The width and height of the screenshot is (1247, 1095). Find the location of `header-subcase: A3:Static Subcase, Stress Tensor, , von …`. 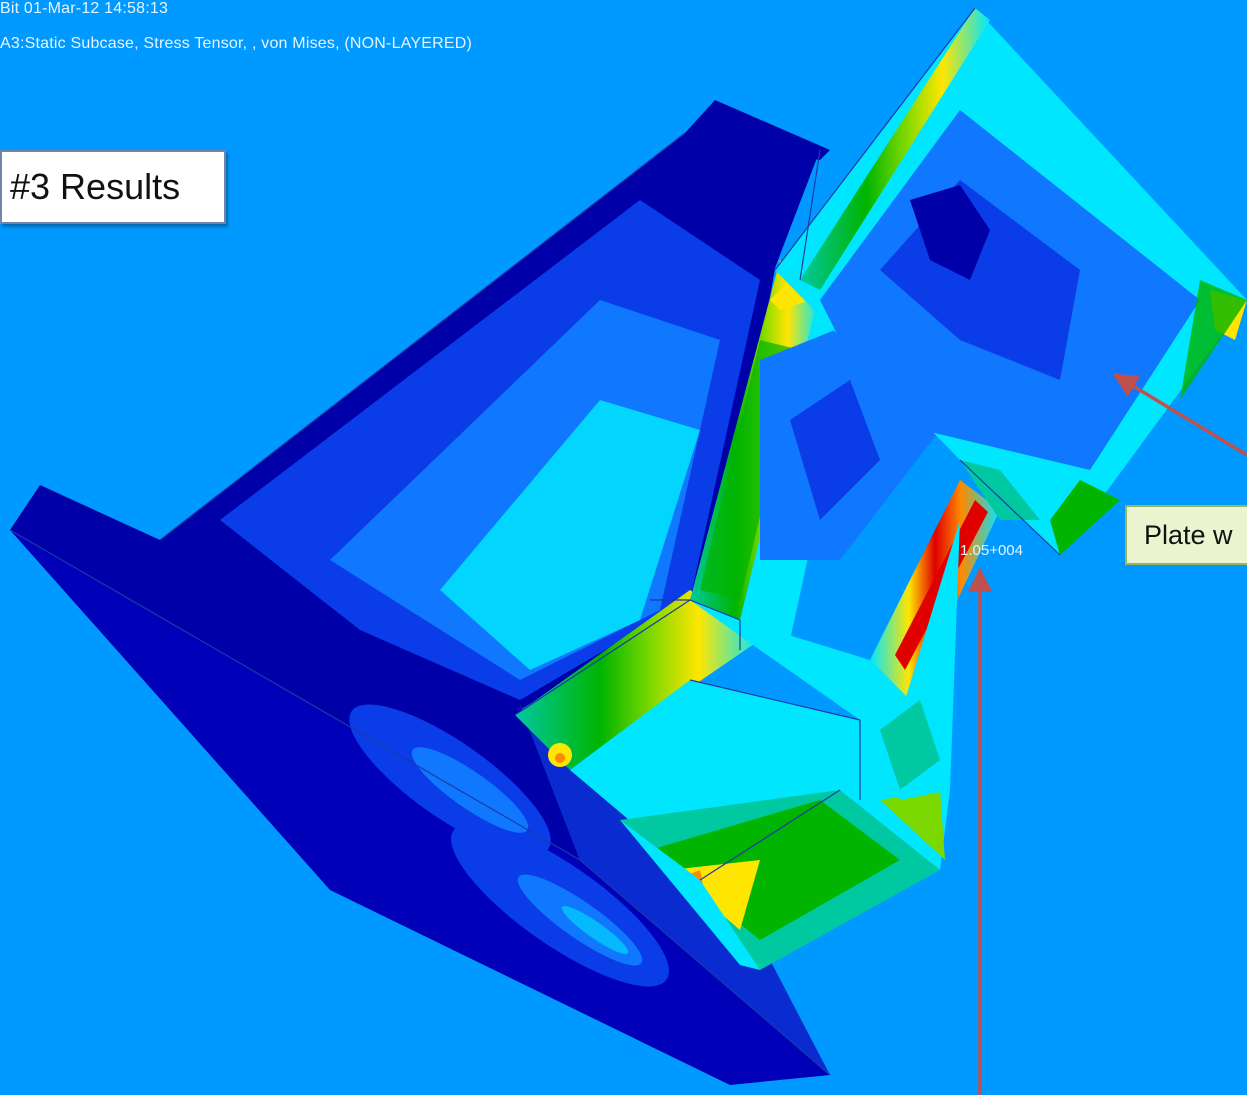

header-subcase: A3:Static Subcase, Stress Tensor, , von … is located at coordinates (236, 43).